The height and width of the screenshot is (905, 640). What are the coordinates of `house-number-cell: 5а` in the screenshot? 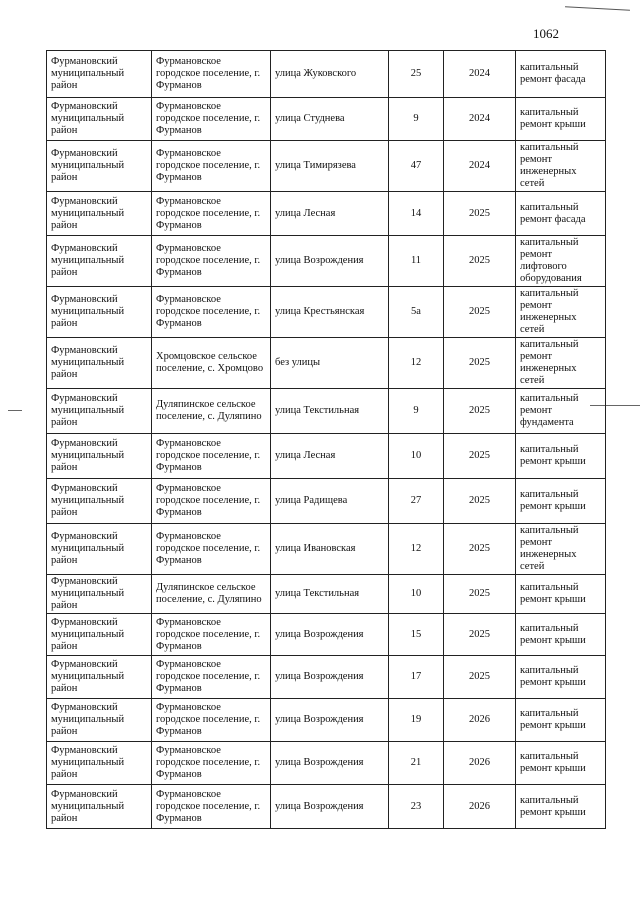 It's located at (416, 312).